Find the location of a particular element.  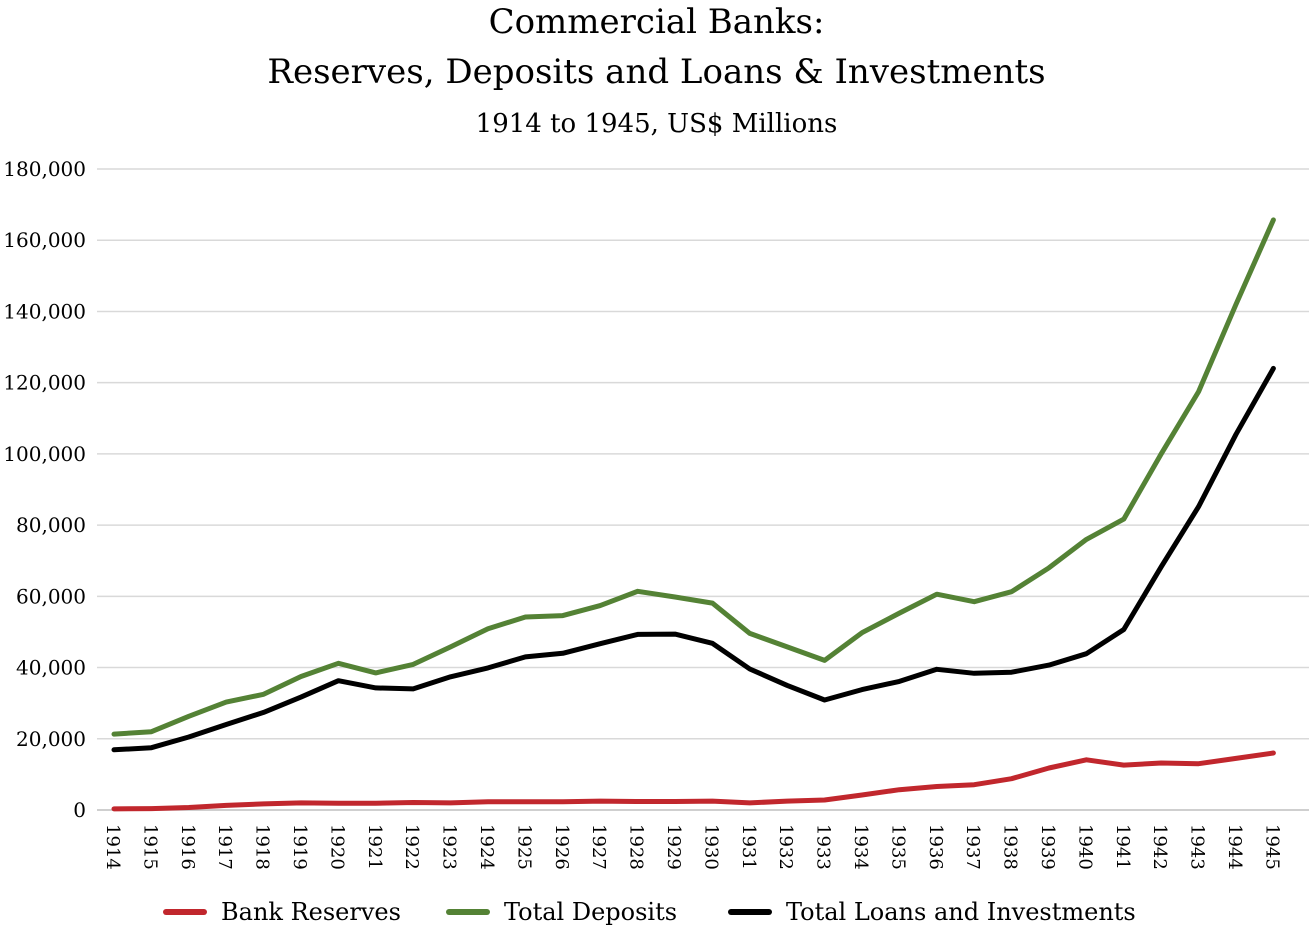

y-tick-label-9: 180,000 is located at coordinates (44, 169).